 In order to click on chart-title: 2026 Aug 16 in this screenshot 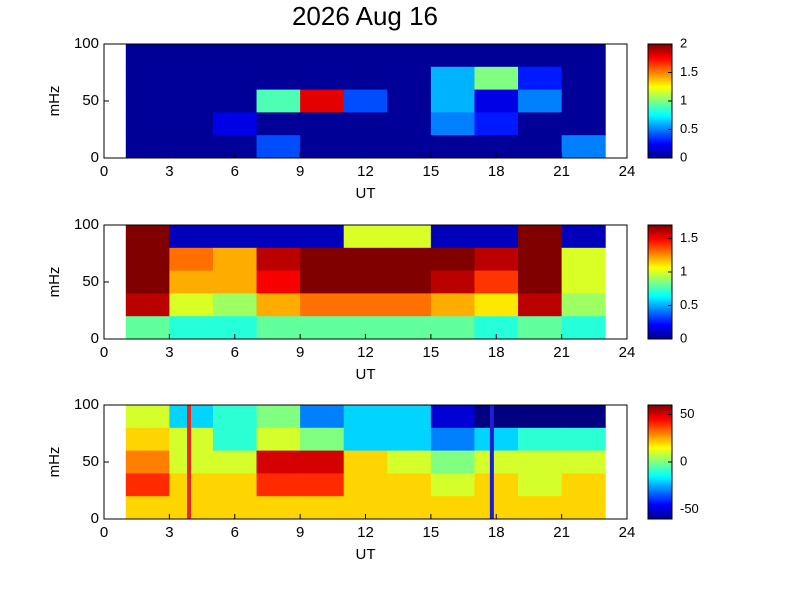, I will do `click(365, 16)`.